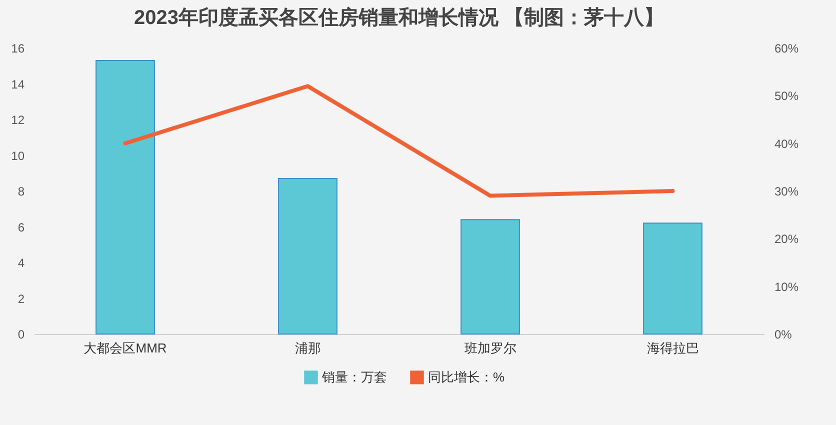 Image resolution: width=836 pixels, height=425 pixels. What do you see at coordinates (18, 155) in the screenshot?
I see `y-tick-label: 10` at bounding box center [18, 155].